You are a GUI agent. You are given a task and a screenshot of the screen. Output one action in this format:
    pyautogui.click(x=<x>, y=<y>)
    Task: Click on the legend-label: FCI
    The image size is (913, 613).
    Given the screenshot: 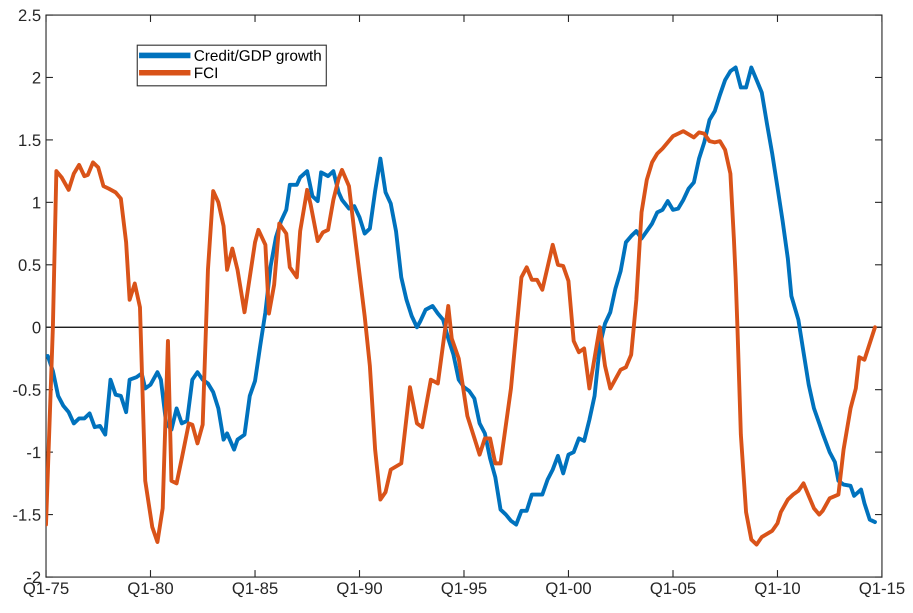 What is the action you would take?
    pyautogui.click(x=206, y=72)
    